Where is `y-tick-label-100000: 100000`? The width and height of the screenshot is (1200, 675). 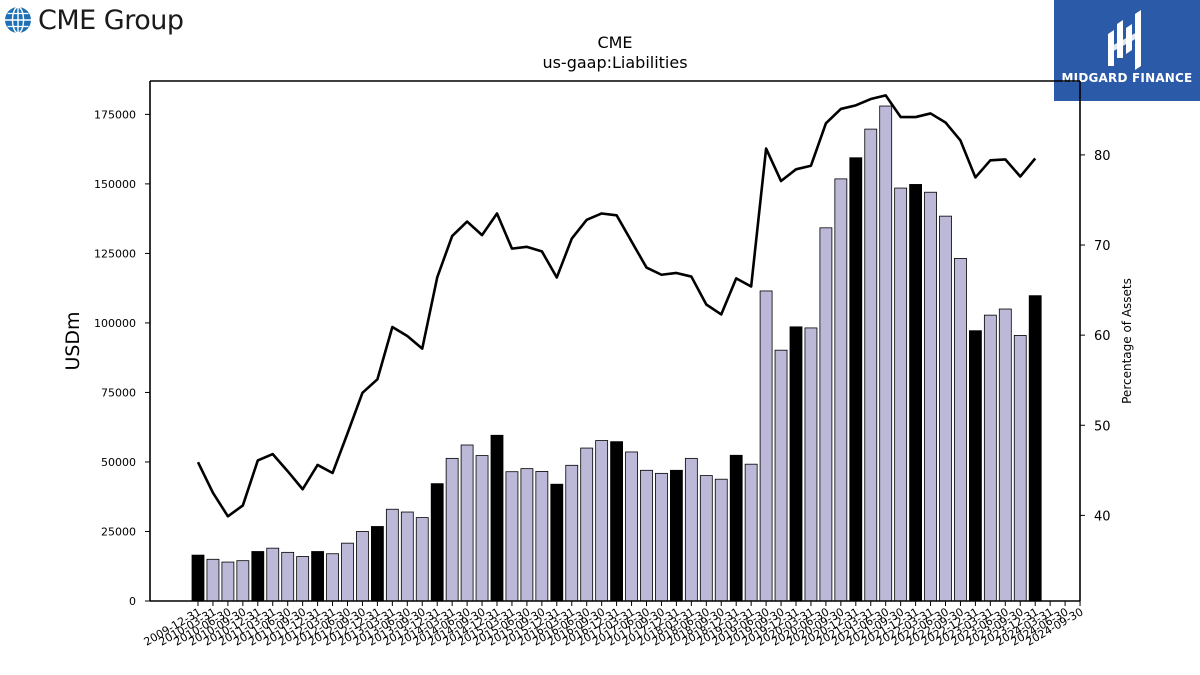 y-tick-label-100000: 100000 is located at coordinates (115, 323).